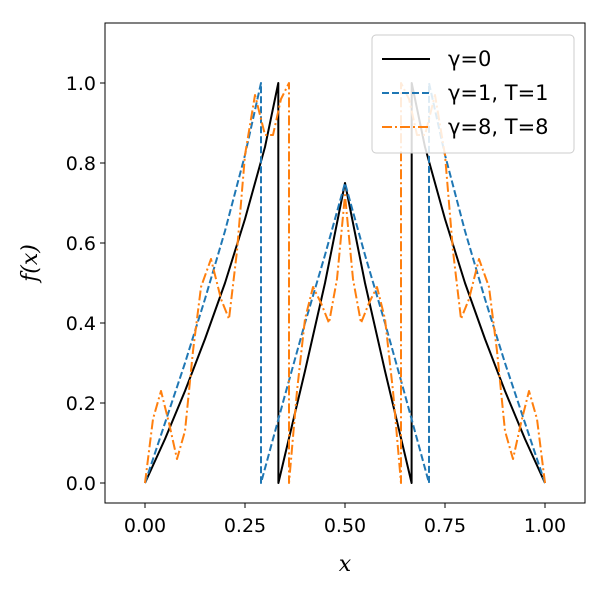  What do you see at coordinates (30, 264) in the screenshot?
I see `y-axis-label: f(x)` at bounding box center [30, 264].